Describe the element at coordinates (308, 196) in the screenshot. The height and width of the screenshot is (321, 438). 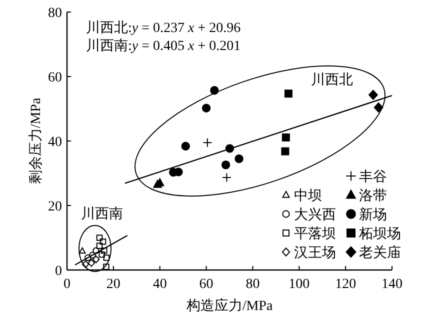
I see `legend-label: 中坝` at that location.